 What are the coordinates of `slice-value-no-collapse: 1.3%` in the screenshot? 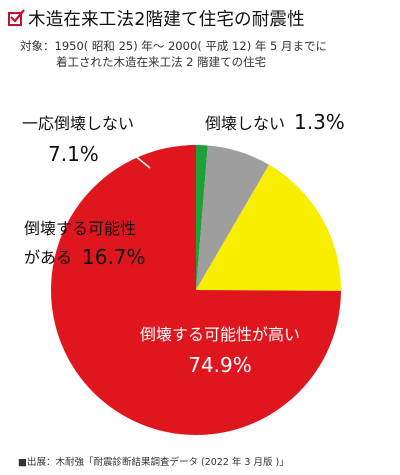 It's located at (319, 122).